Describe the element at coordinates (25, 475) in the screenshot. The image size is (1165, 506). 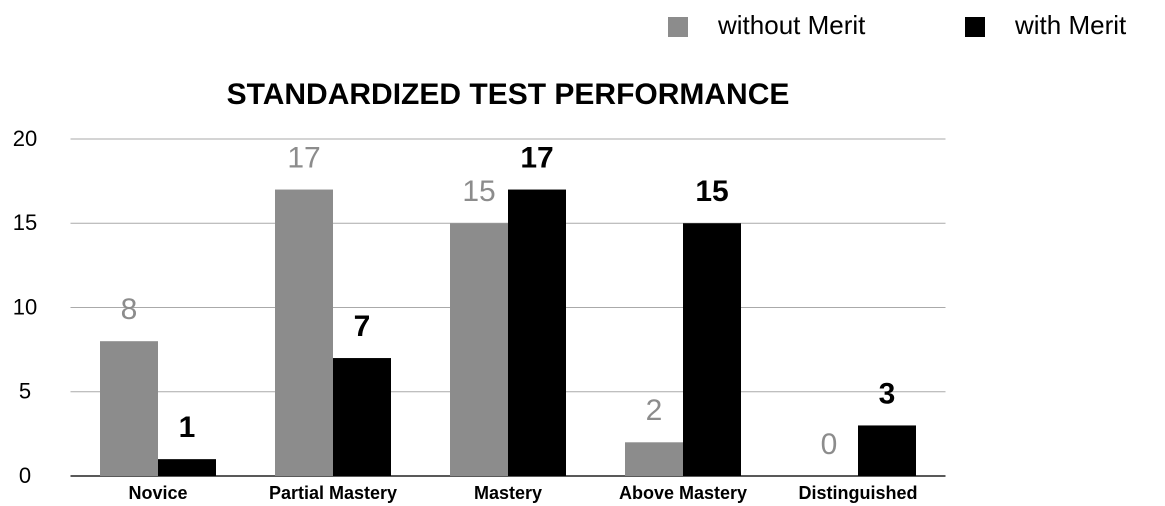
I see `y-tick-label: 0` at that location.